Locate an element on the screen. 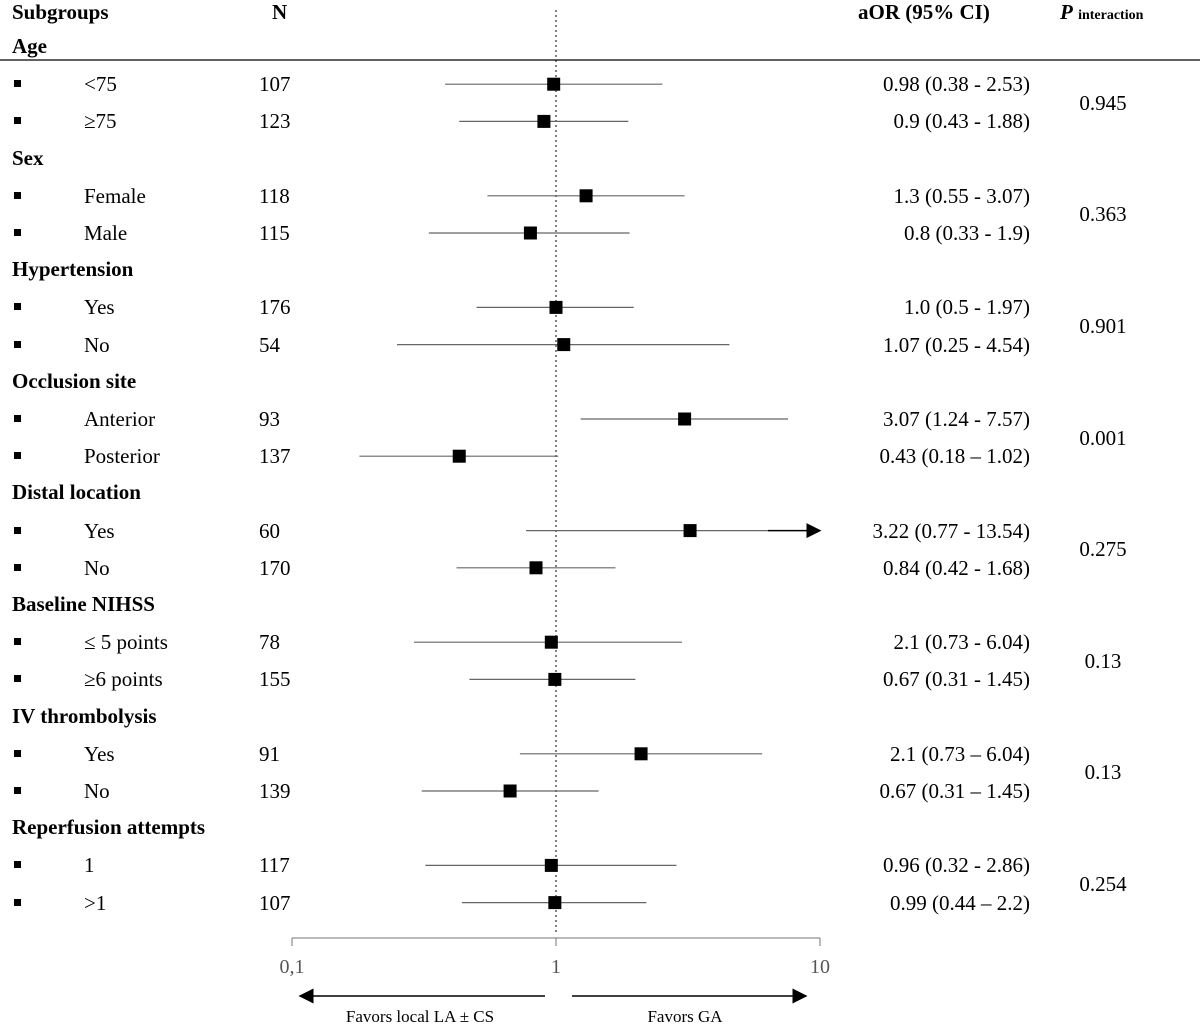 The height and width of the screenshot is (1026, 1200). row-n: 115 is located at coordinates (274, 233).